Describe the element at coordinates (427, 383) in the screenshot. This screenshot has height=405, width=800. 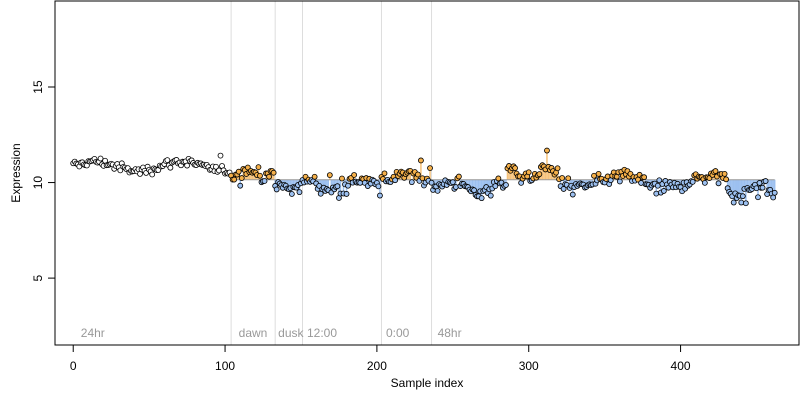
I see `x-axis-label: Sample index` at that location.